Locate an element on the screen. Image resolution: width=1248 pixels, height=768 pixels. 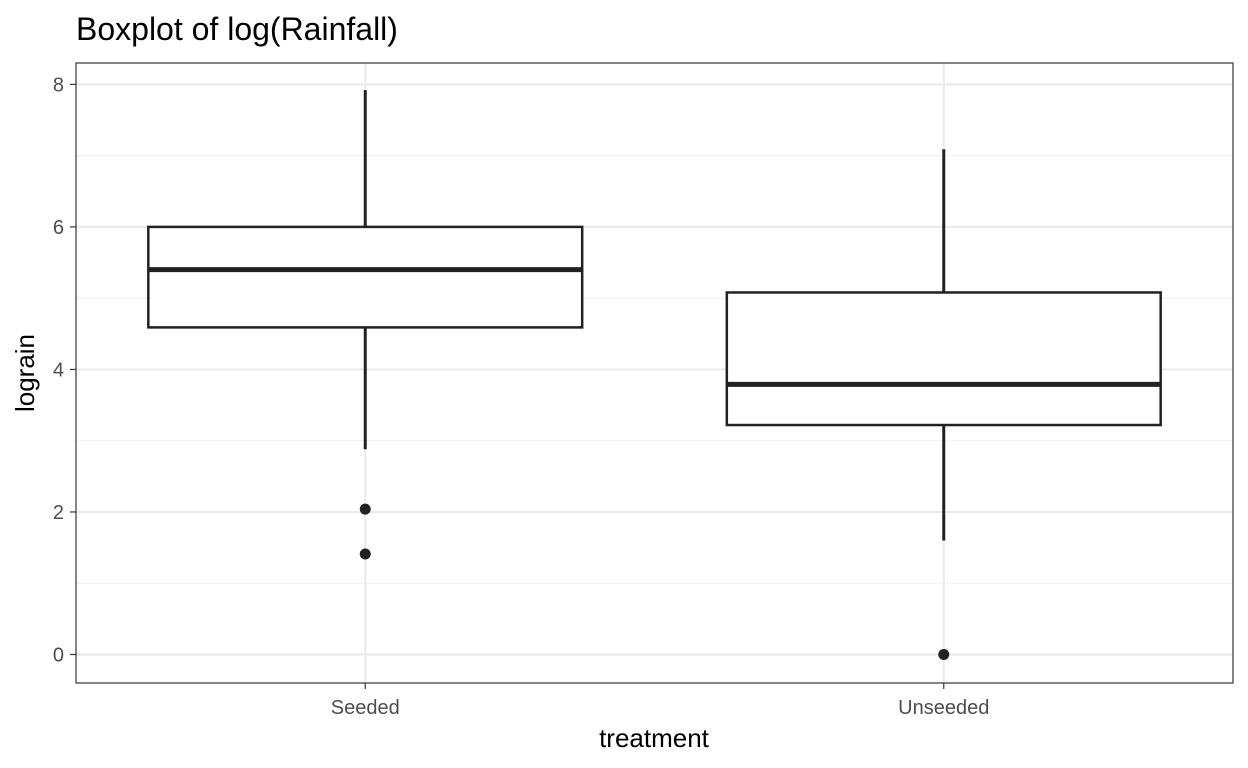
y-axis-title: lograin is located at coordinates (25, 373).